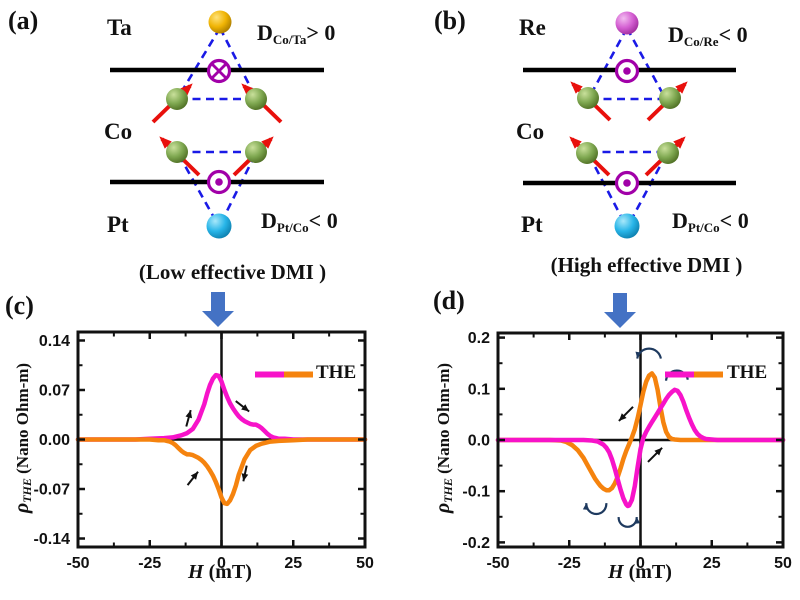 This screenshot has height=600, width=800. Describe the element at coordinates (52, 490) in the screenshot. I see `svg-text: -0.07` at that location.